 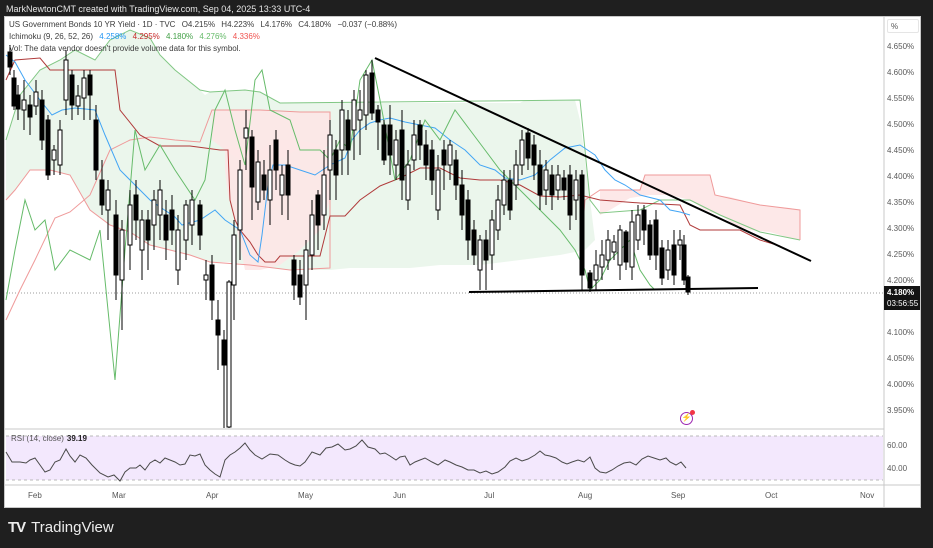 I want to click on tradingview-brand: TV TradingView, so click(x=61, y=527).